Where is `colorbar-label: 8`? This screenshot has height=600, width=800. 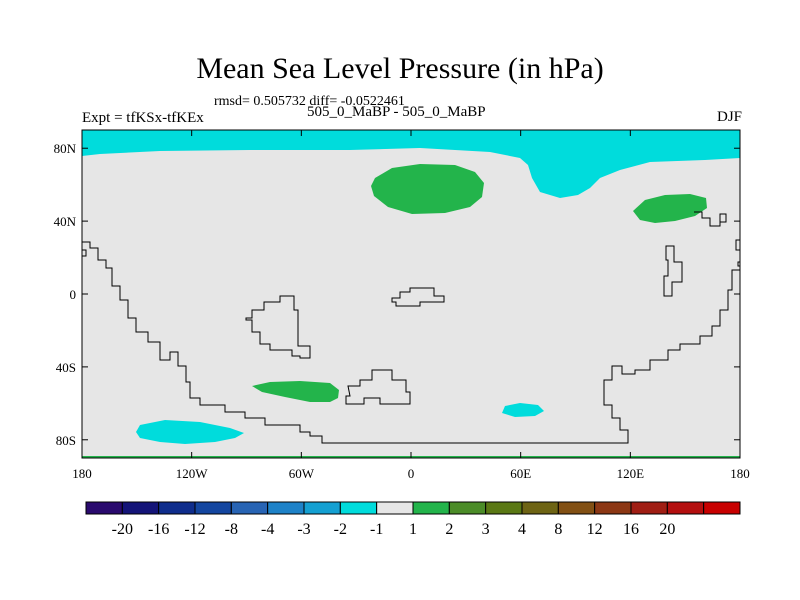 colorbar-label: 8 is located at coordinates (558, 529).